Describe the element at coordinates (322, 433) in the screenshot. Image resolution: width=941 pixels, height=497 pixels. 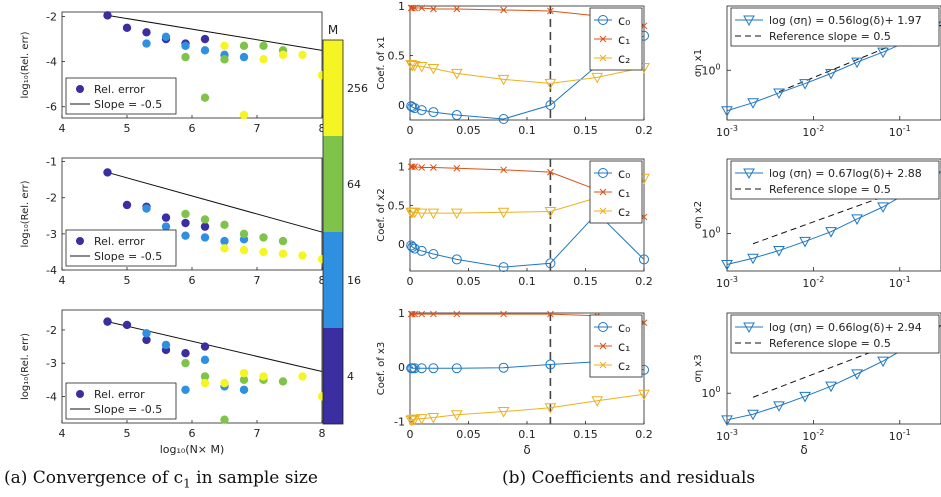
I see `a3-xtick-label: 8` at that location.